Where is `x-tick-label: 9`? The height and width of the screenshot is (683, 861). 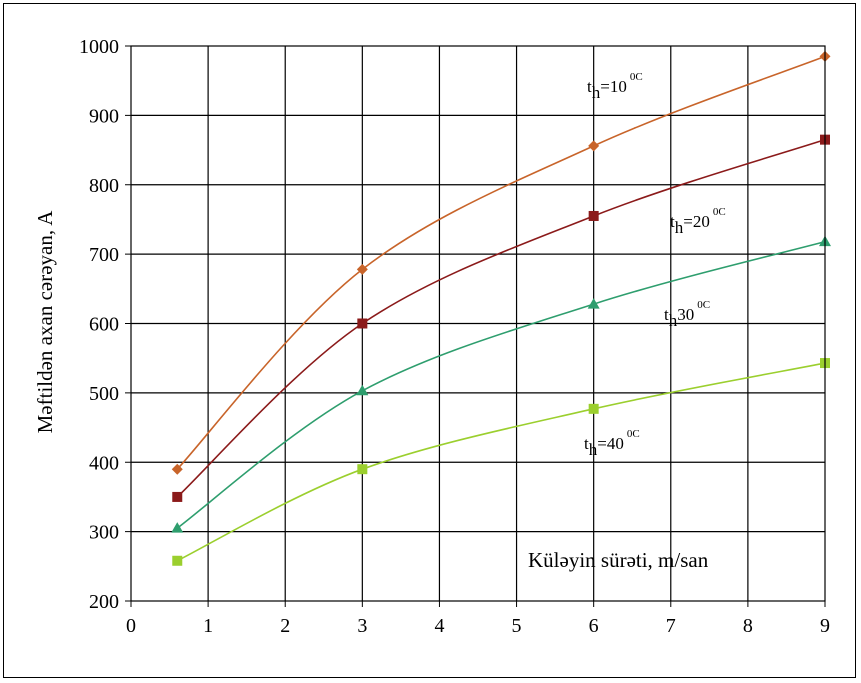 x-tick-label: 9 is located at coordinates (825, 626).